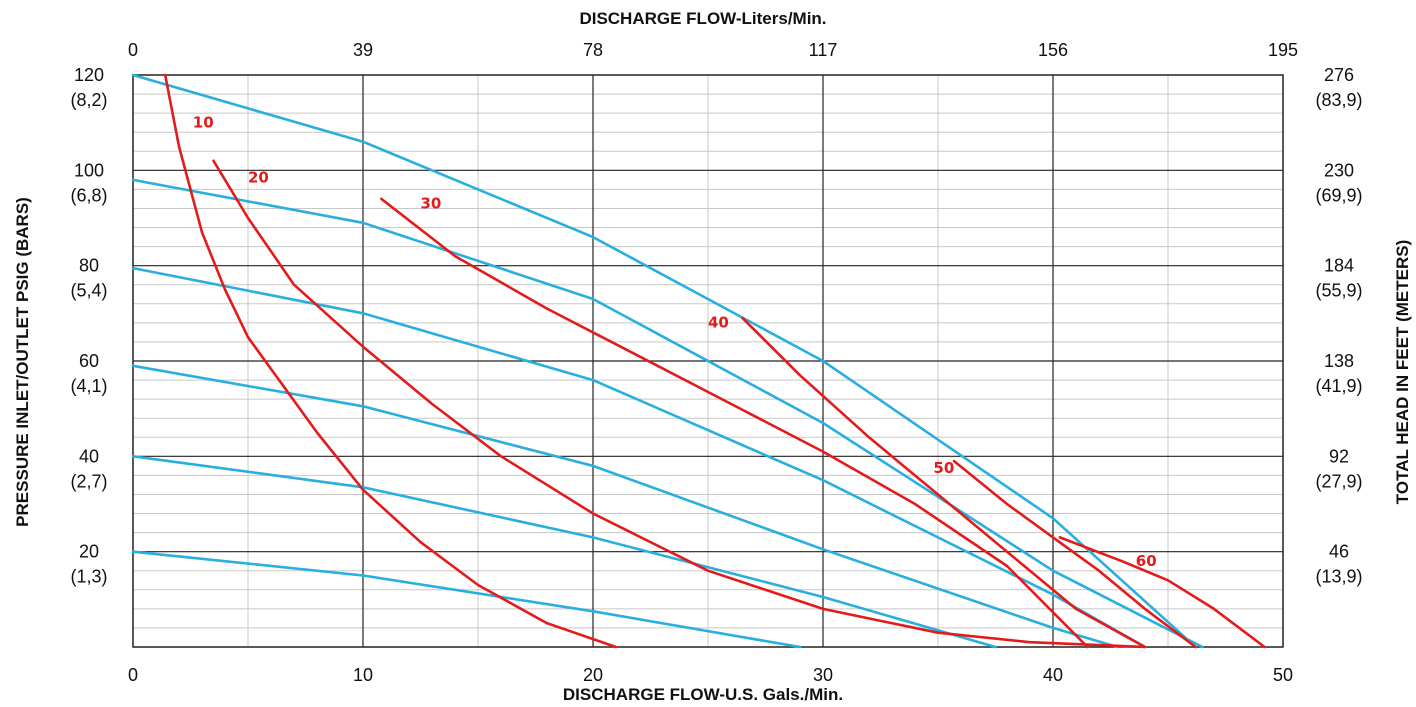 The image size is (1416, 707). Describe the element at coordinates (1339, 170) in the screenshot. I see `y-tick-right-feet: 230` at that location.